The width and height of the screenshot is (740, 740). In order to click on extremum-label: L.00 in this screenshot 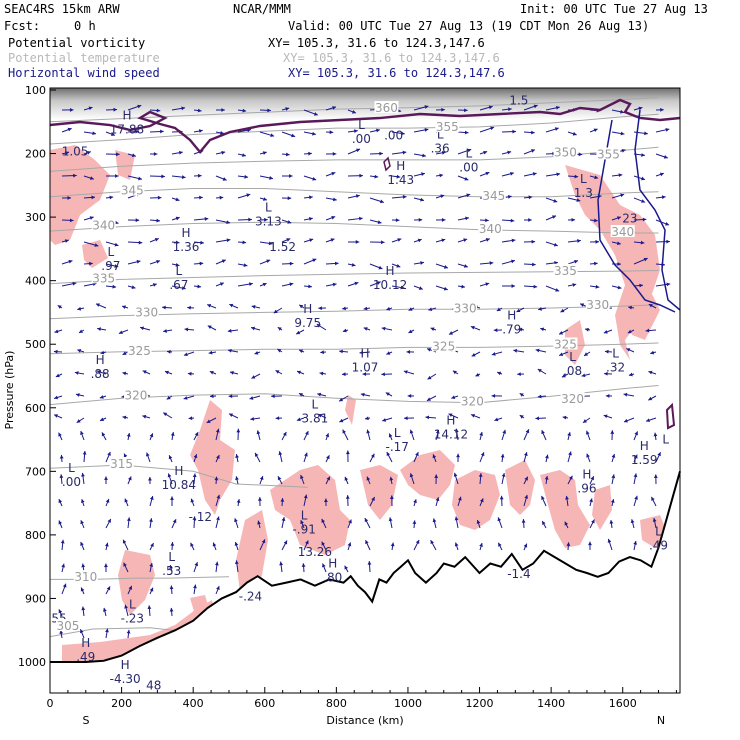, I will do `click(361, 132)`.